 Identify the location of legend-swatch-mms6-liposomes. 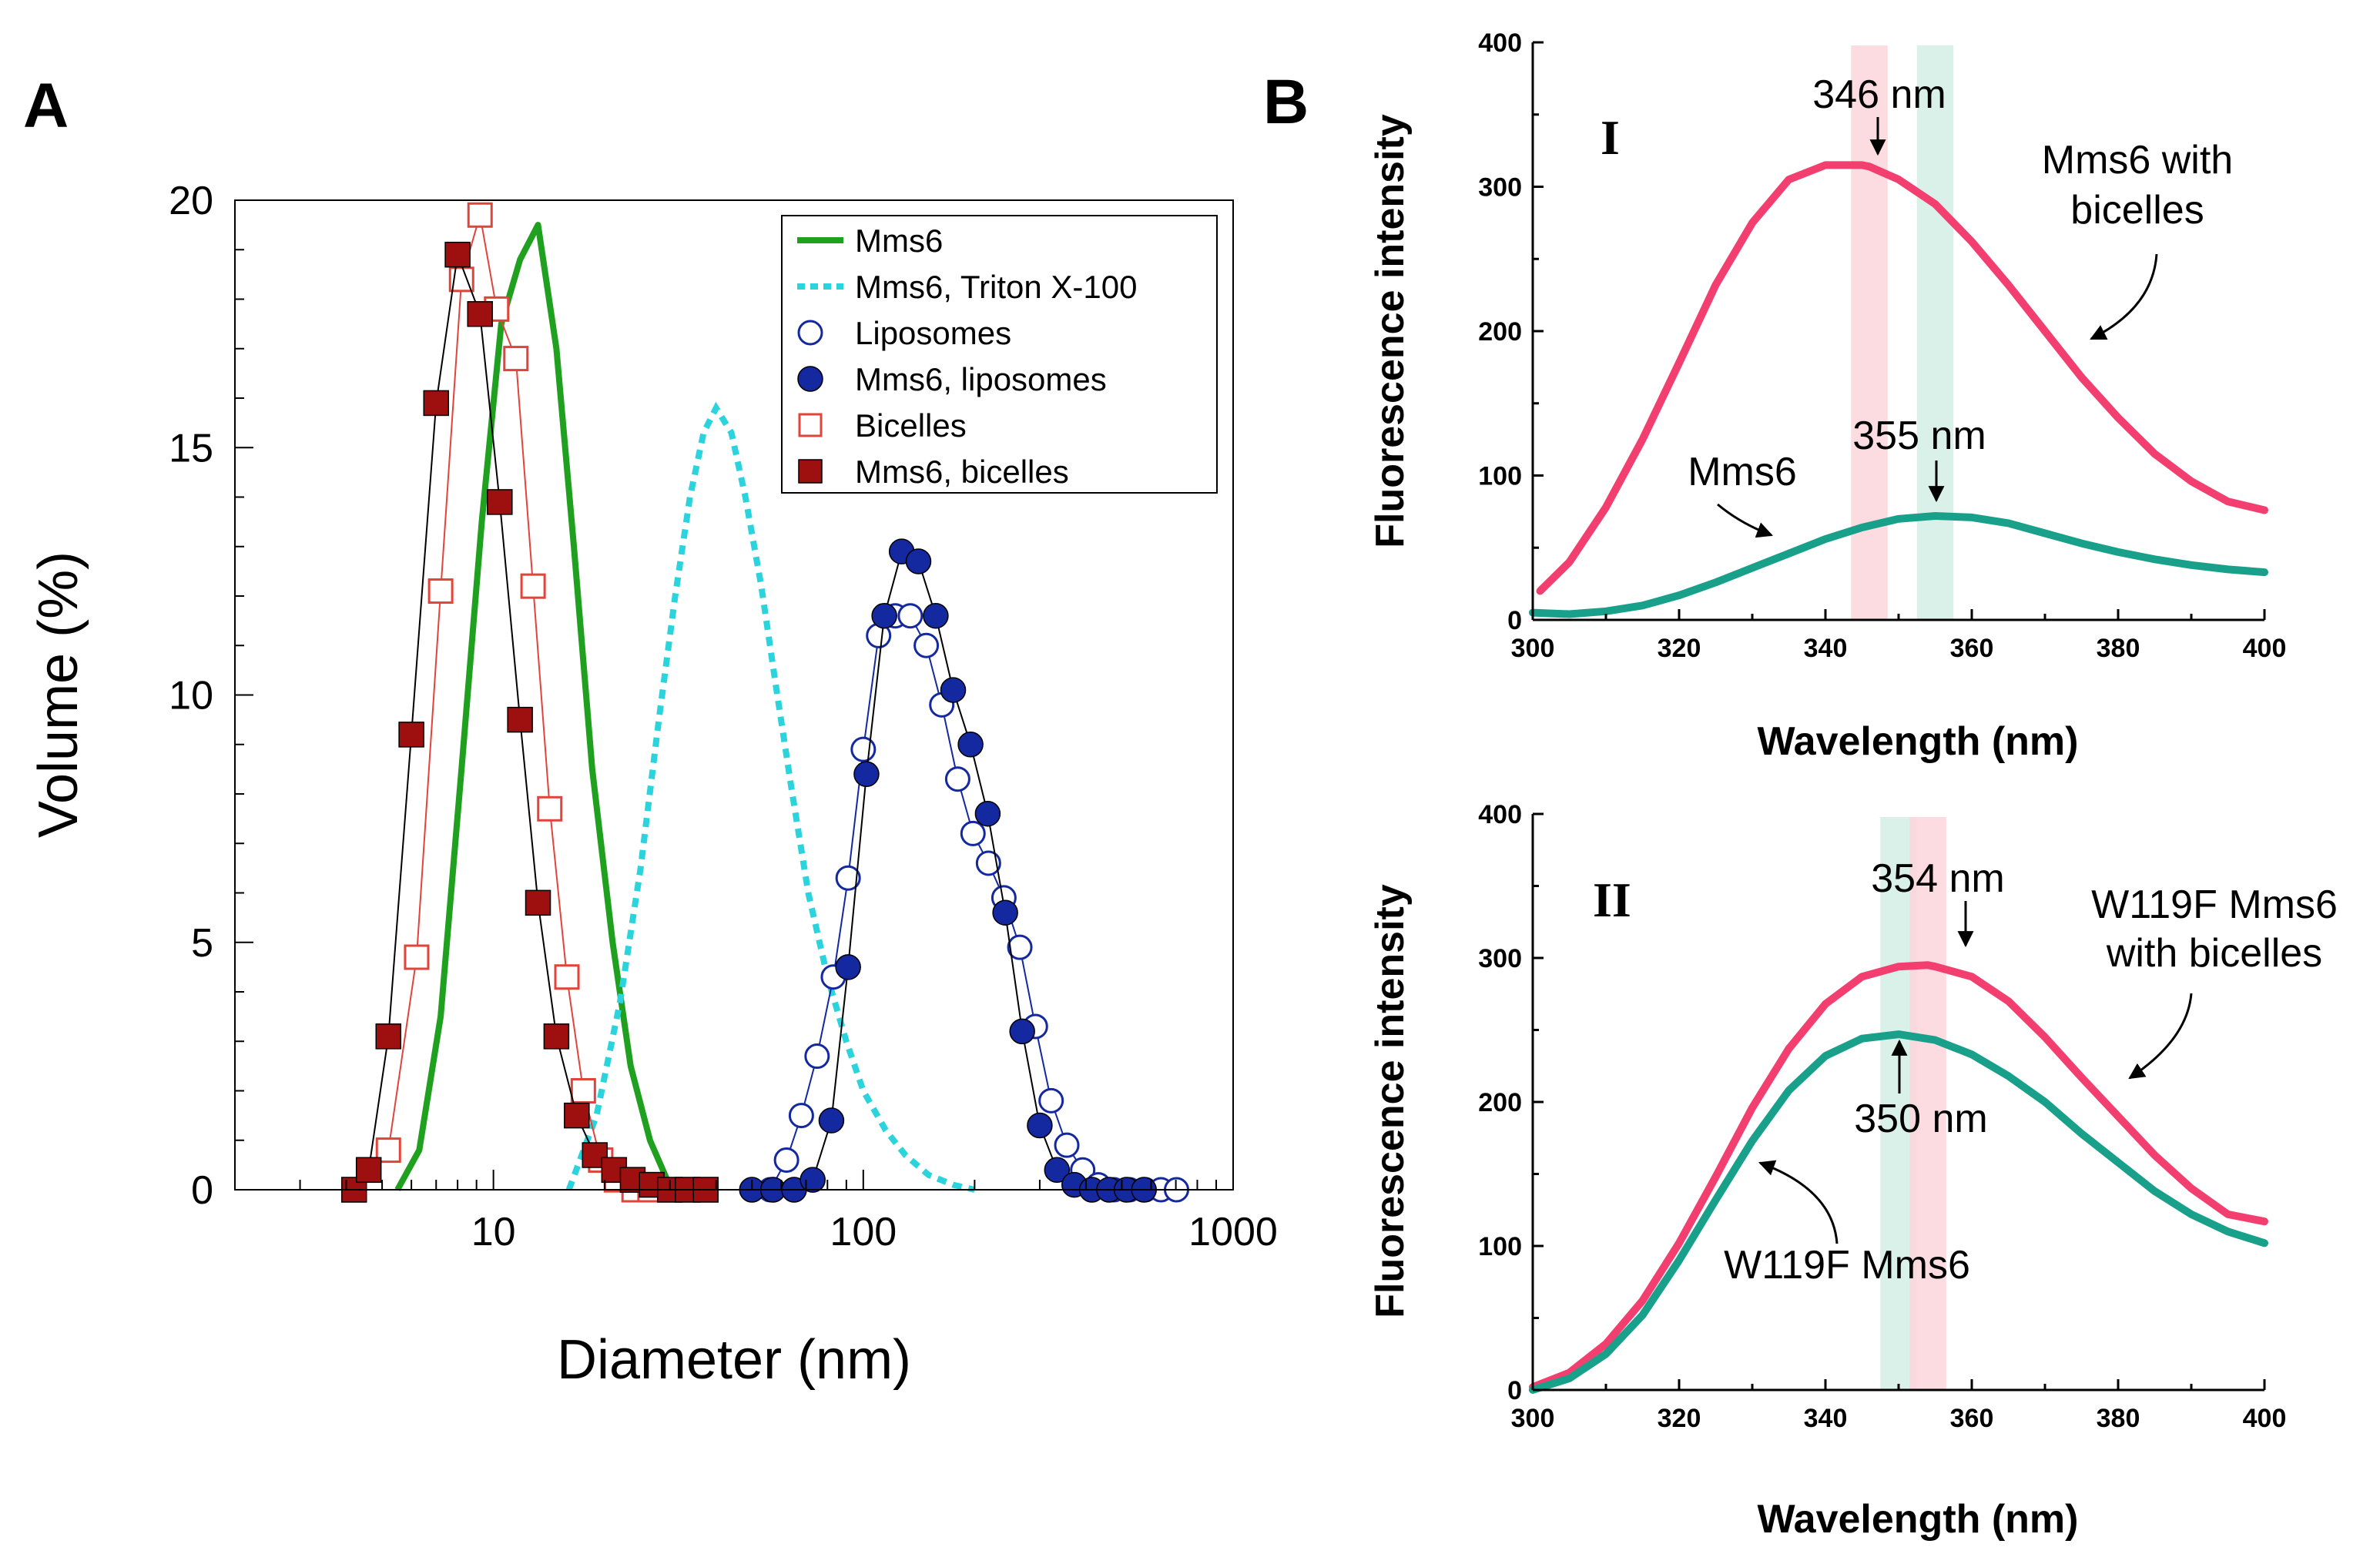
(810, 379).